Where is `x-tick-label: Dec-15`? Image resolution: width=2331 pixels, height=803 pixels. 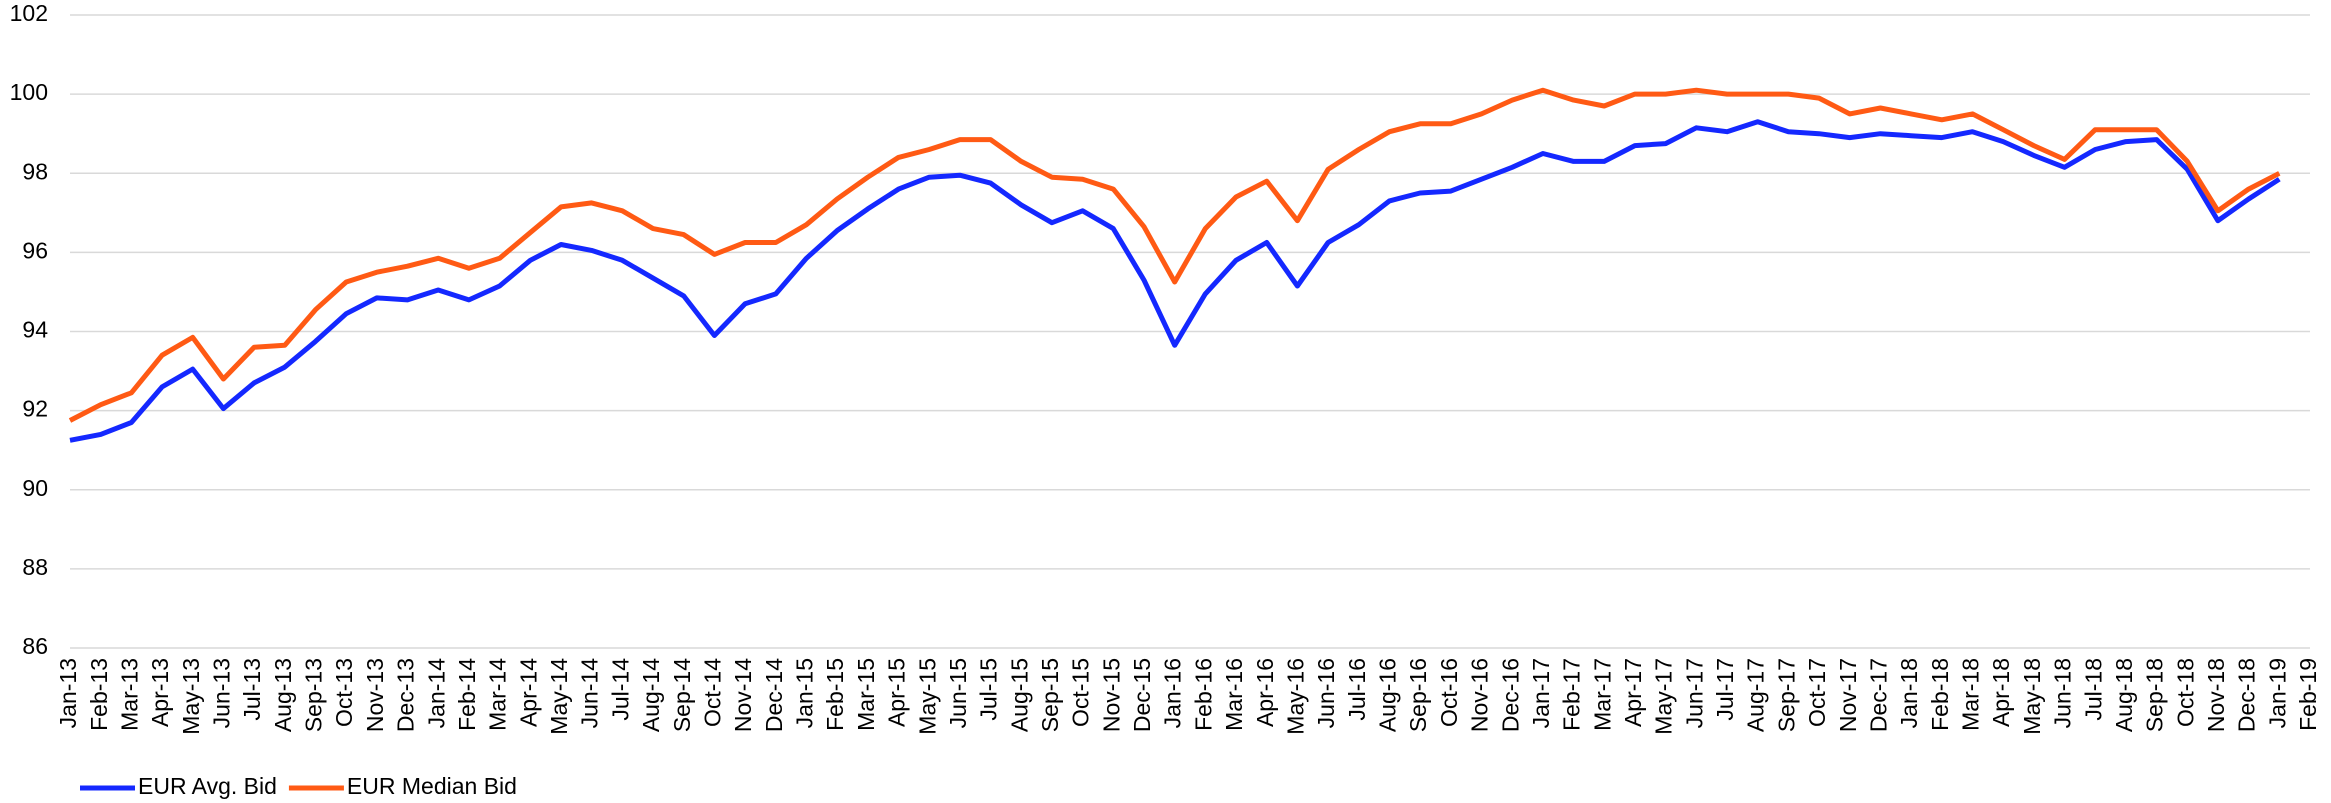
x-tick-label: Dec-15 is located at coordinates (1142, 695).